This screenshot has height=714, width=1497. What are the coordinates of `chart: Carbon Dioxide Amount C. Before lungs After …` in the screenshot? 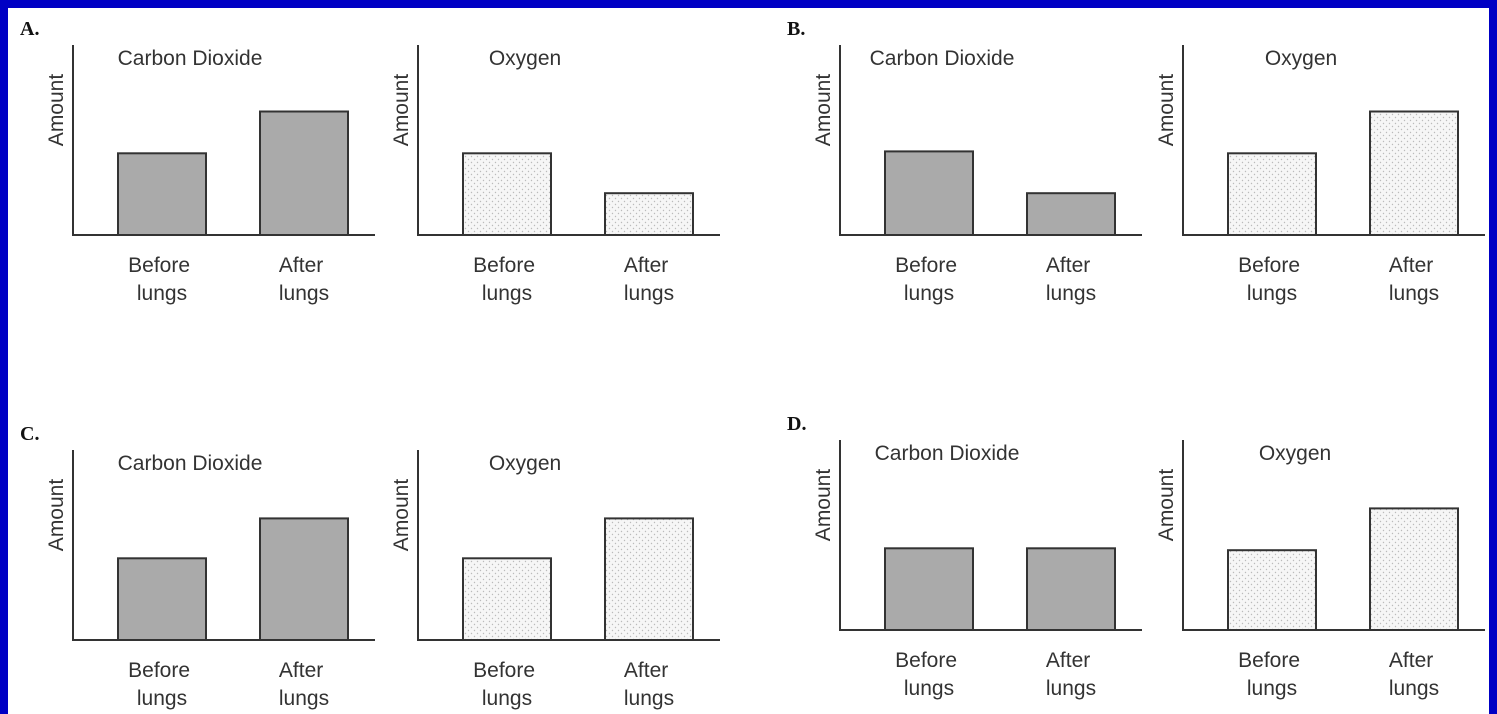 It's located at (197, 566).